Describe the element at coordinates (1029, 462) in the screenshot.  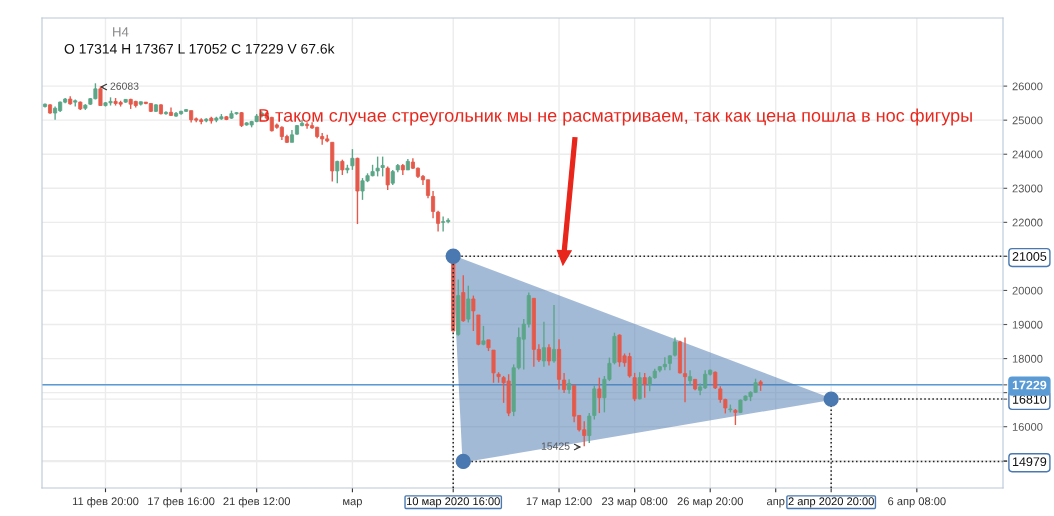
I see `y-tick-label: 14979` at that location.